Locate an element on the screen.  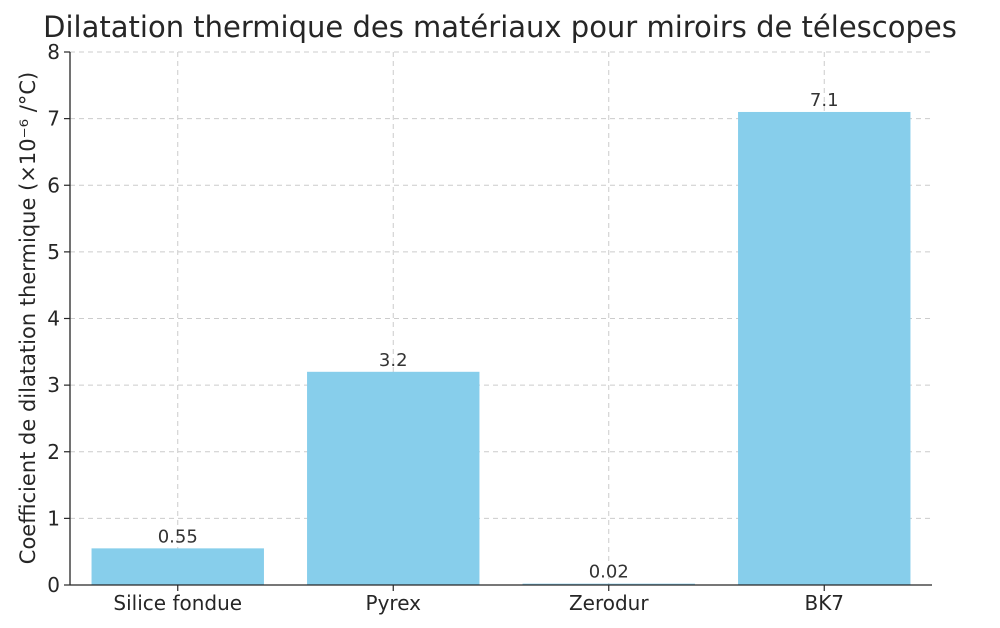
bar-value-label: 0.55 is located at coordinates (178, 536).